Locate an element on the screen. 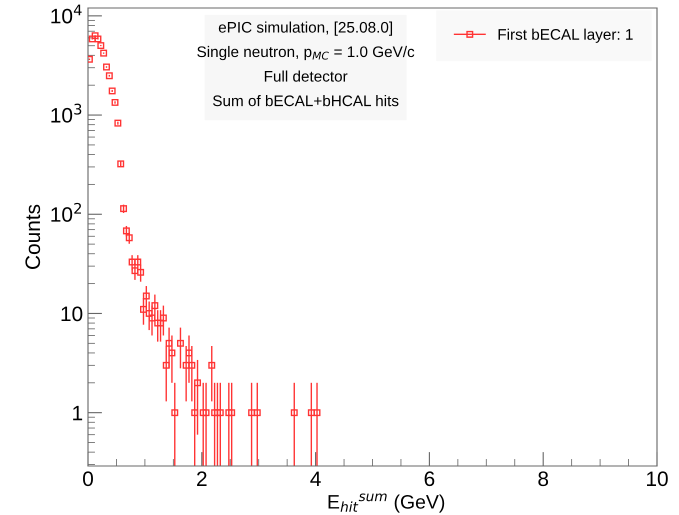 This screenshot has width=679, height=515. x-axis-title: E$_{hit}$$^{sum}$ (GeV) is located at coordinates (386, 503).